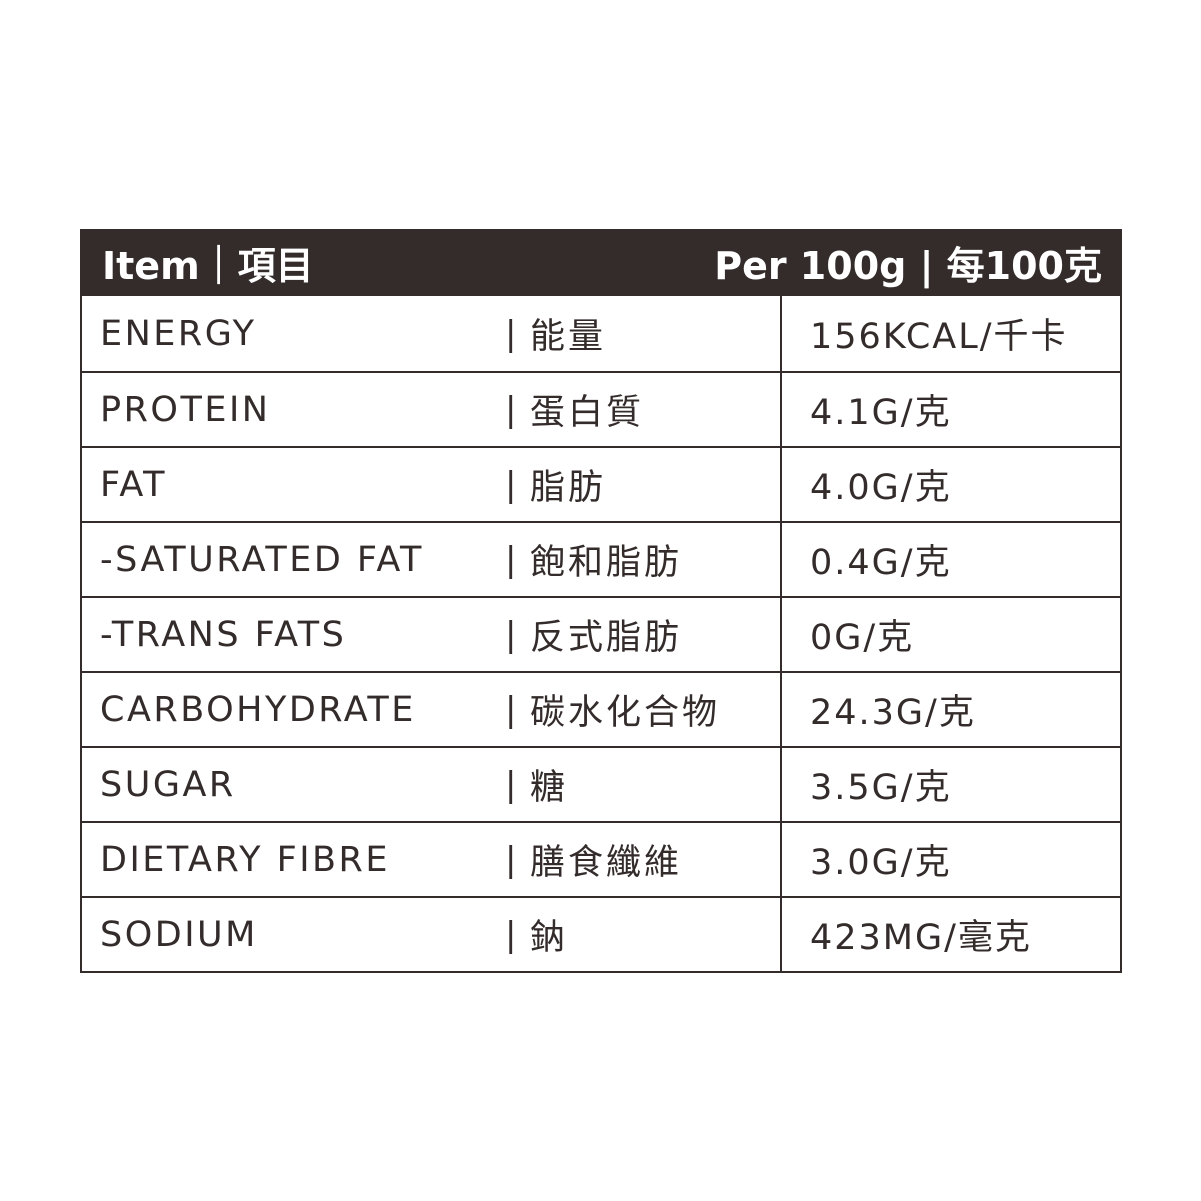  What do you see at coordinates (601, 933) in the screenshot?
I see `table-row: SODIUM | 鈉 423MG/毫克` at bounding box center [601, 933].